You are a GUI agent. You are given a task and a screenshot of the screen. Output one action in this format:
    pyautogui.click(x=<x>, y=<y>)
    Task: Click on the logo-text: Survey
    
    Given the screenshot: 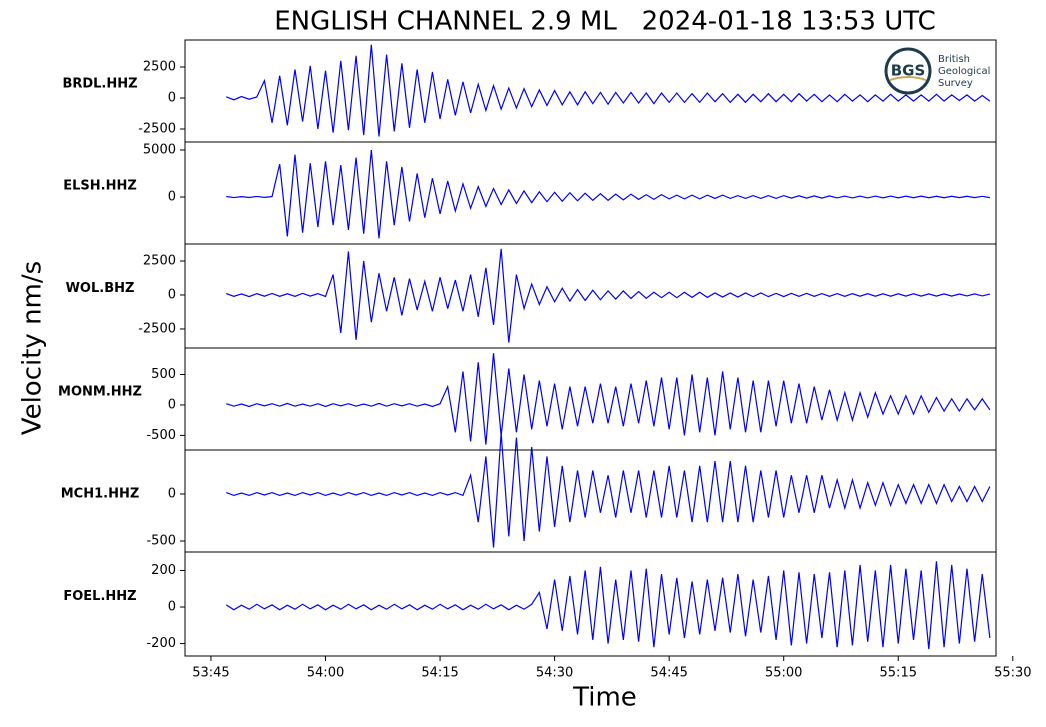 What is the action you would take?
    pyautogui.click(x=955, y=83)
    